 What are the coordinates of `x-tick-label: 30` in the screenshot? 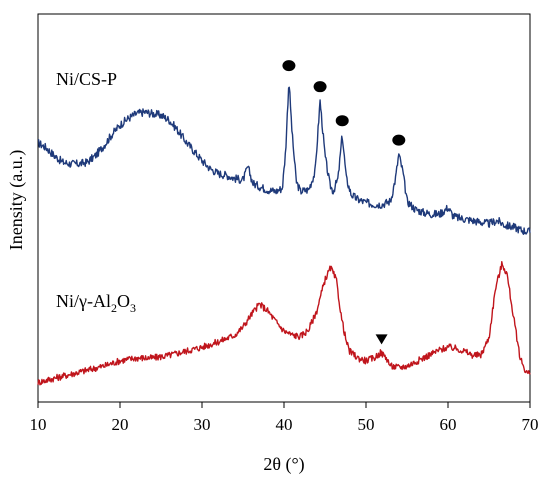 It's located at (202, 424).